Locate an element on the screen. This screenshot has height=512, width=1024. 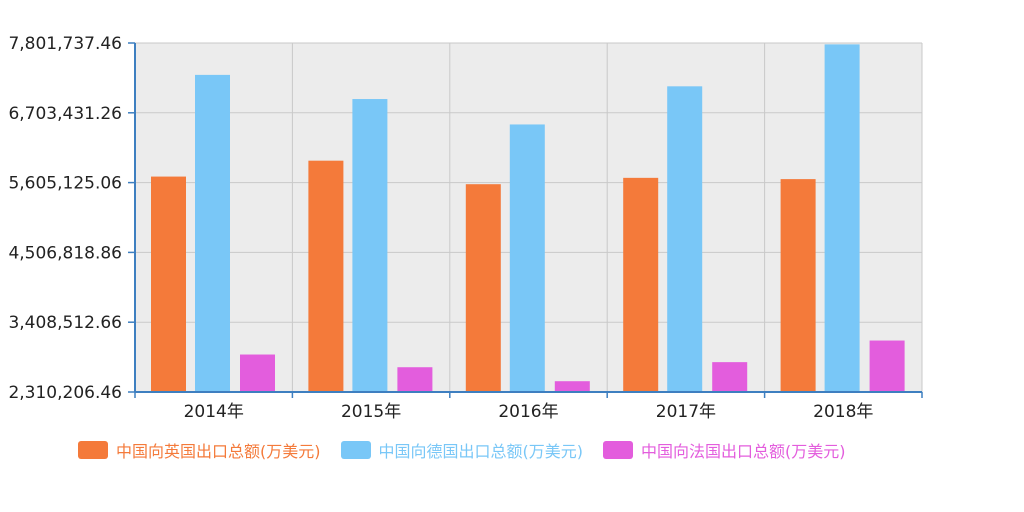
legend-swatch-uk is located at coordinates (93, 450).